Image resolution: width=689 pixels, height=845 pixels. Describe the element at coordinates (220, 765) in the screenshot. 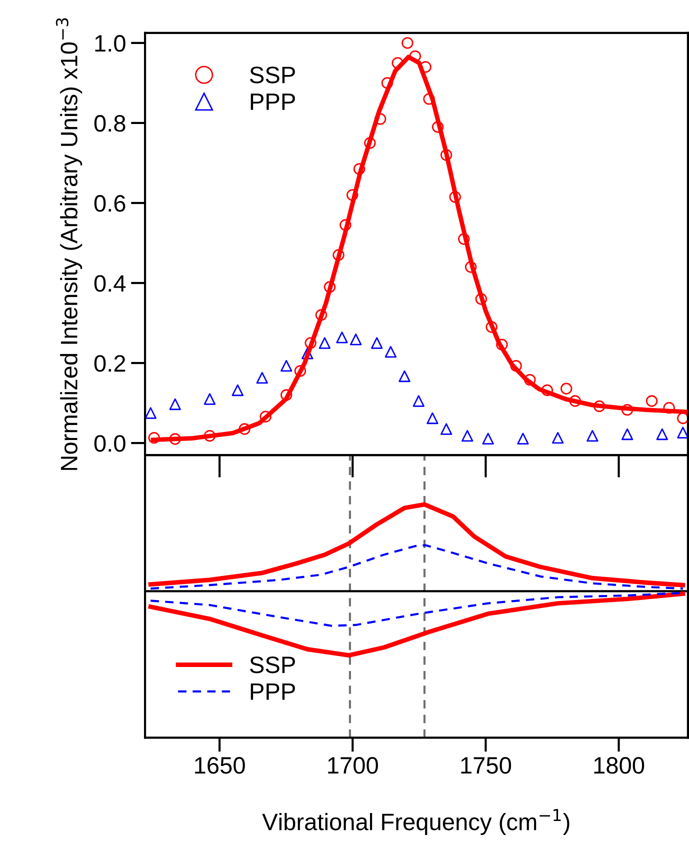

I see `x-tick-label: 1650` at that location.